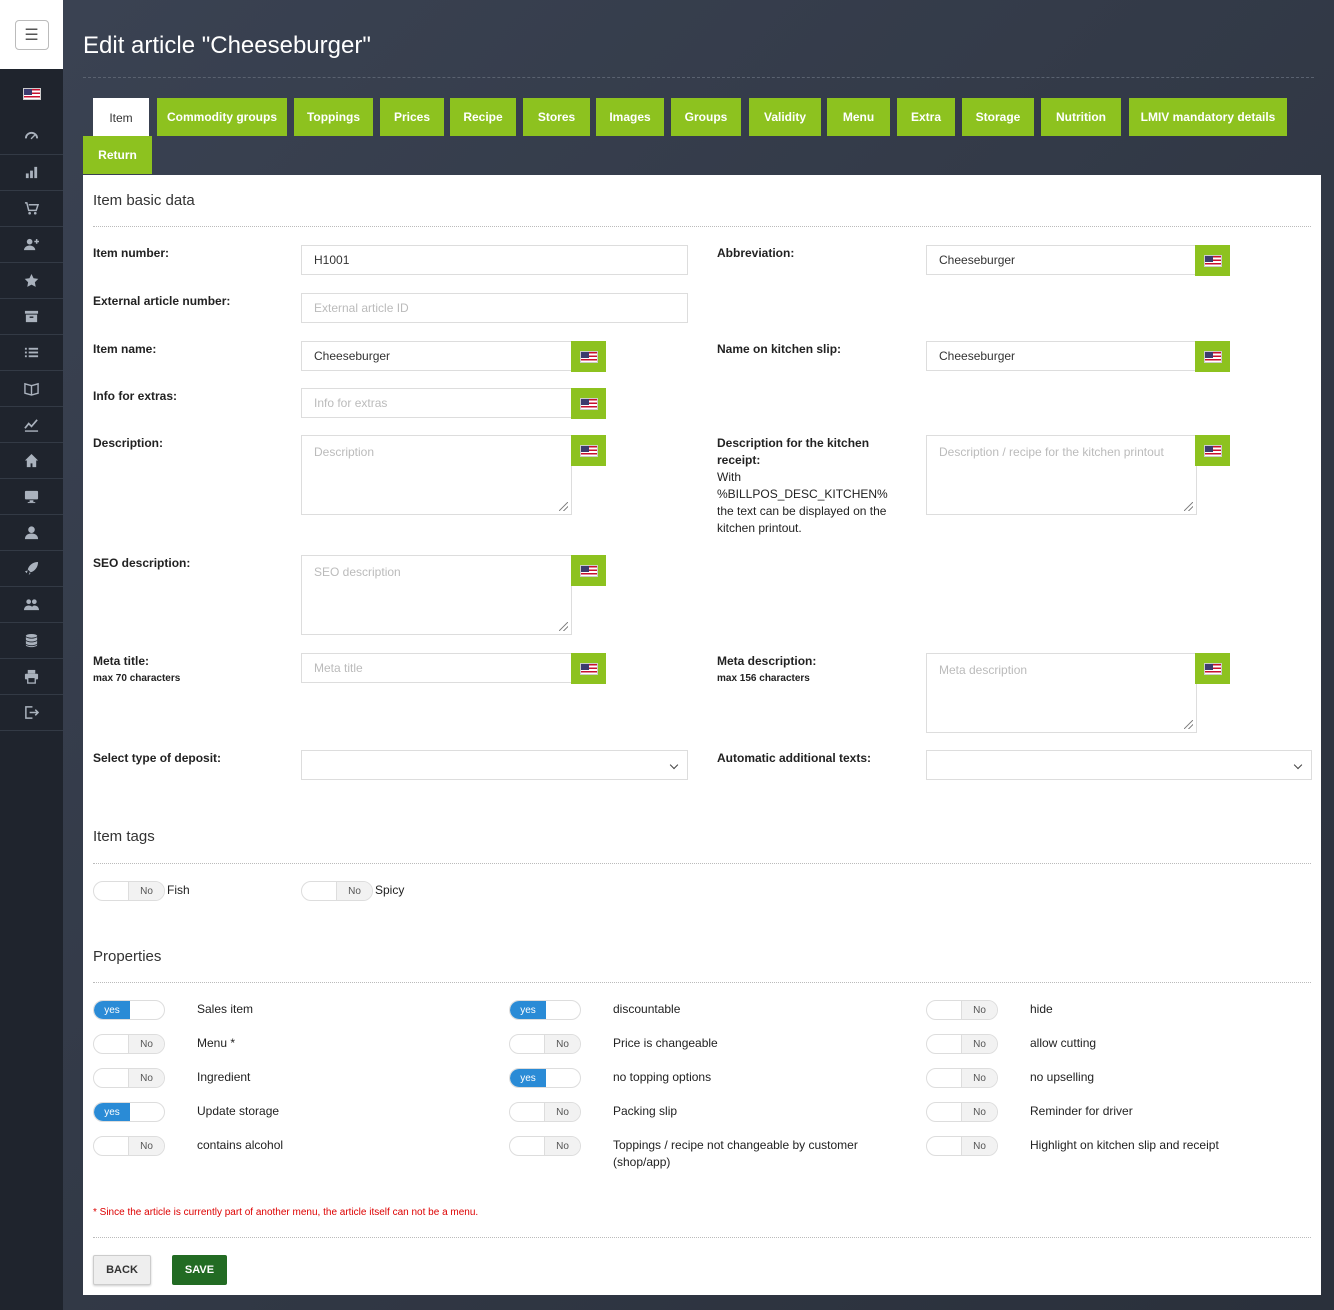  Describe the element at coordinates (858, 117) in the screenshot. I see `tab-menu: Menu` at that location.